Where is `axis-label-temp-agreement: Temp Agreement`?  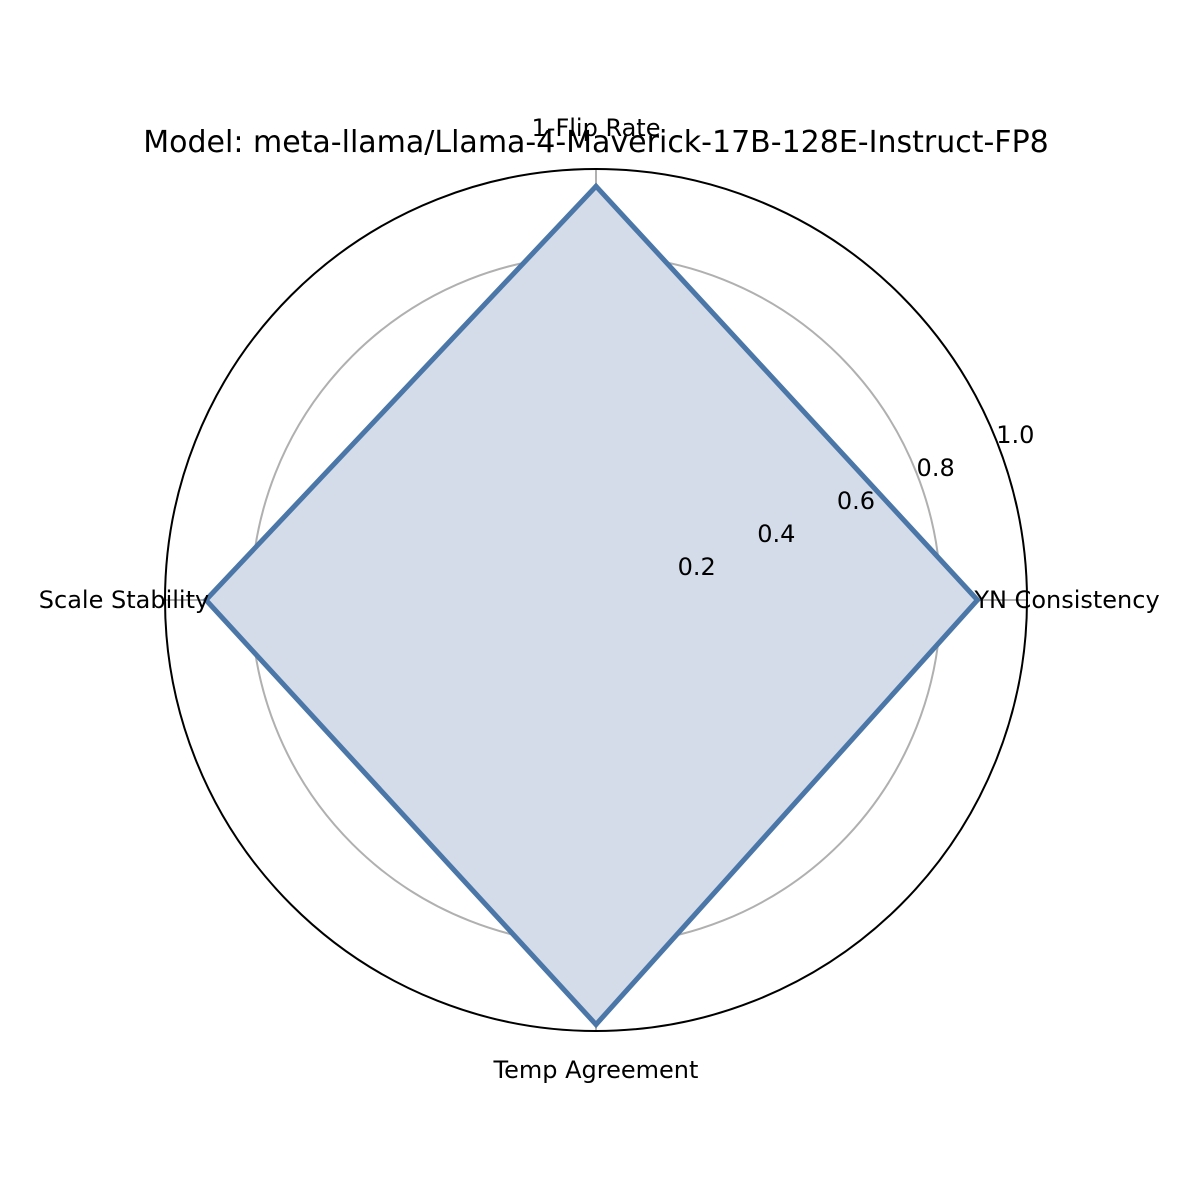
axis-label-temp-agreement: Temp Agreement is located at coordinates (596, 1070).